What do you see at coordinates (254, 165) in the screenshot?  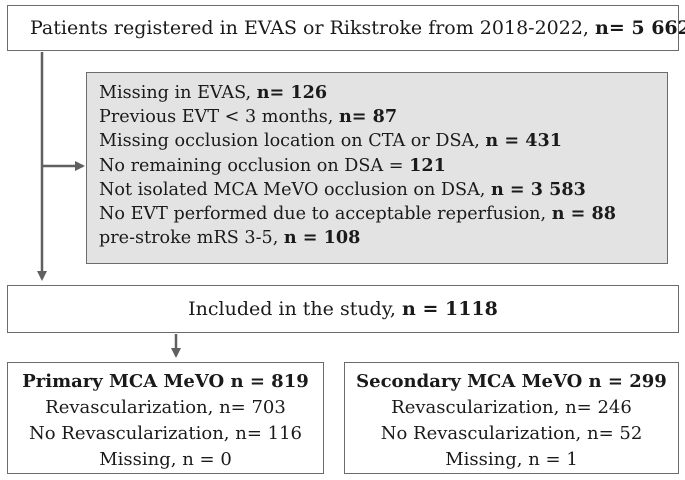 I see `exclusion-label: No remaining occlusion on DSA =` at bounding box center [254, 165].